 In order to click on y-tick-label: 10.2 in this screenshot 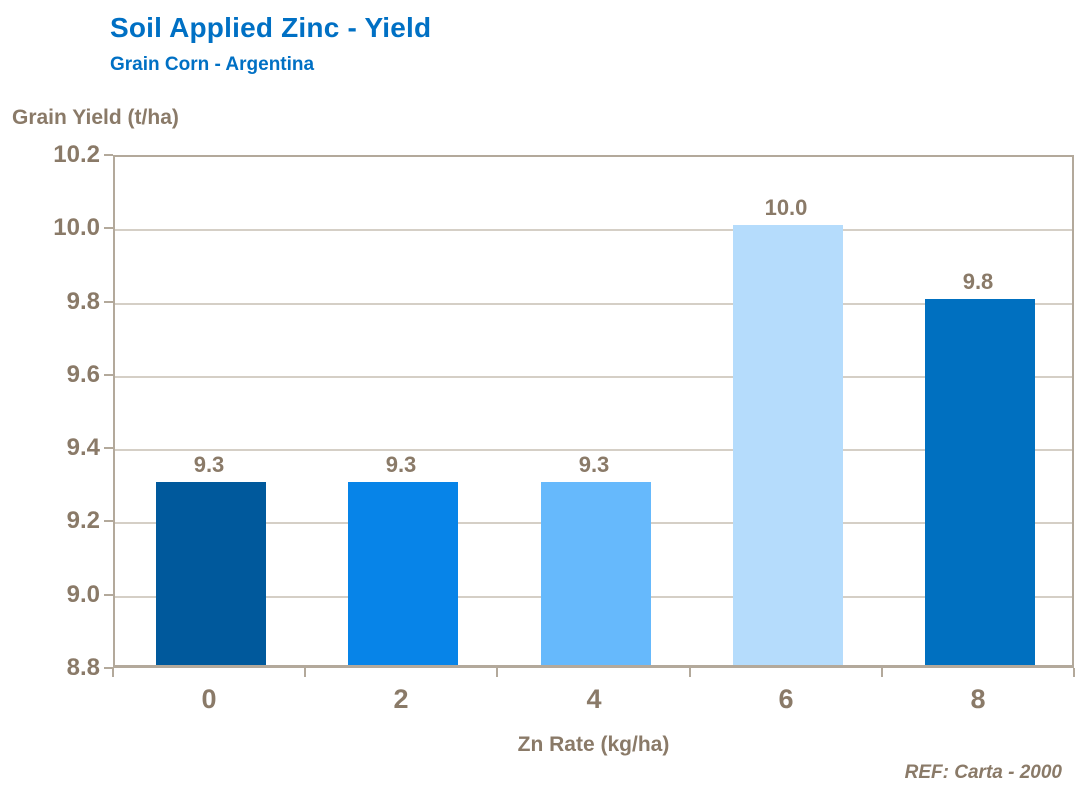, I will do `click(76, 154)`.